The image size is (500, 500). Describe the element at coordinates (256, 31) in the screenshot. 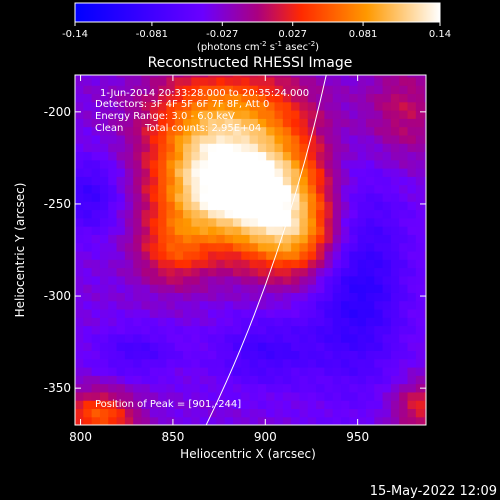

I see `colorbar-ticks: -0.14 -0.081 -0.027 0.027 0.081 0.14` at that location.